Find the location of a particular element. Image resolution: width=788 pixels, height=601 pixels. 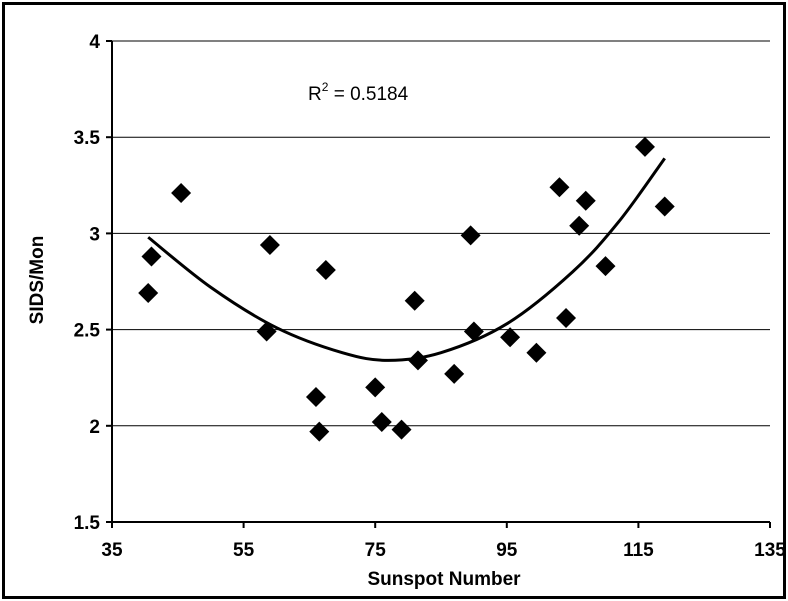

x-tick-label: 55 is located at coordinates (244, 550).